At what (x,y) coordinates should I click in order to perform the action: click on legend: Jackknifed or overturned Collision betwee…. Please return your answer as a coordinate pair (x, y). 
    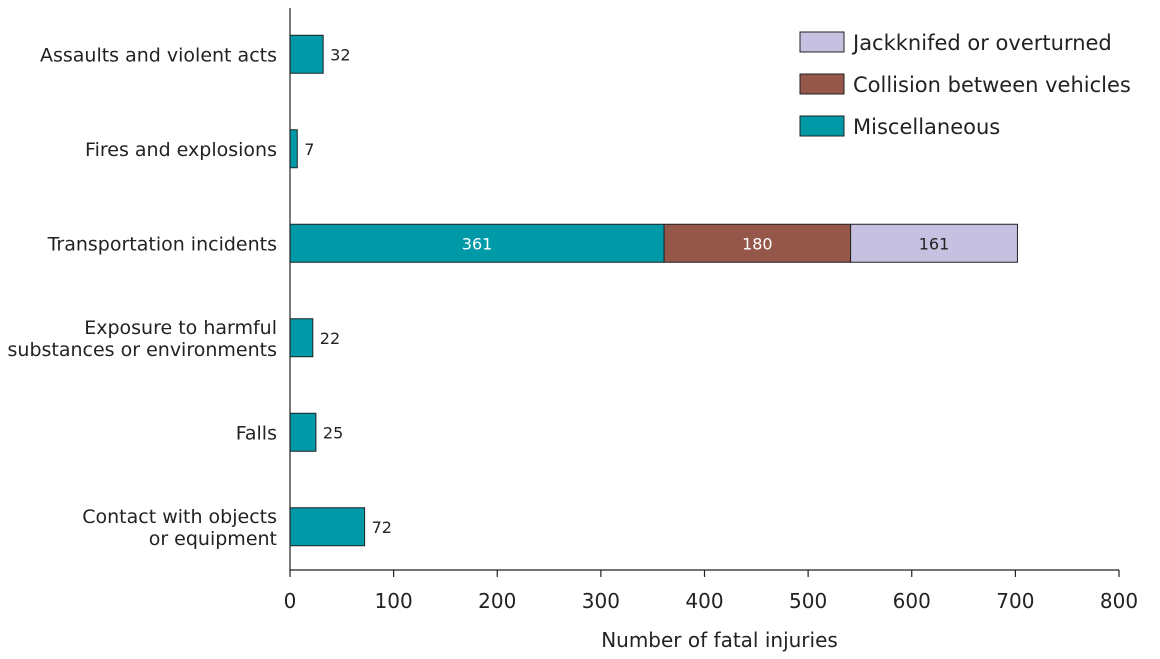
    Looking at the image, I should click on (965, 85).